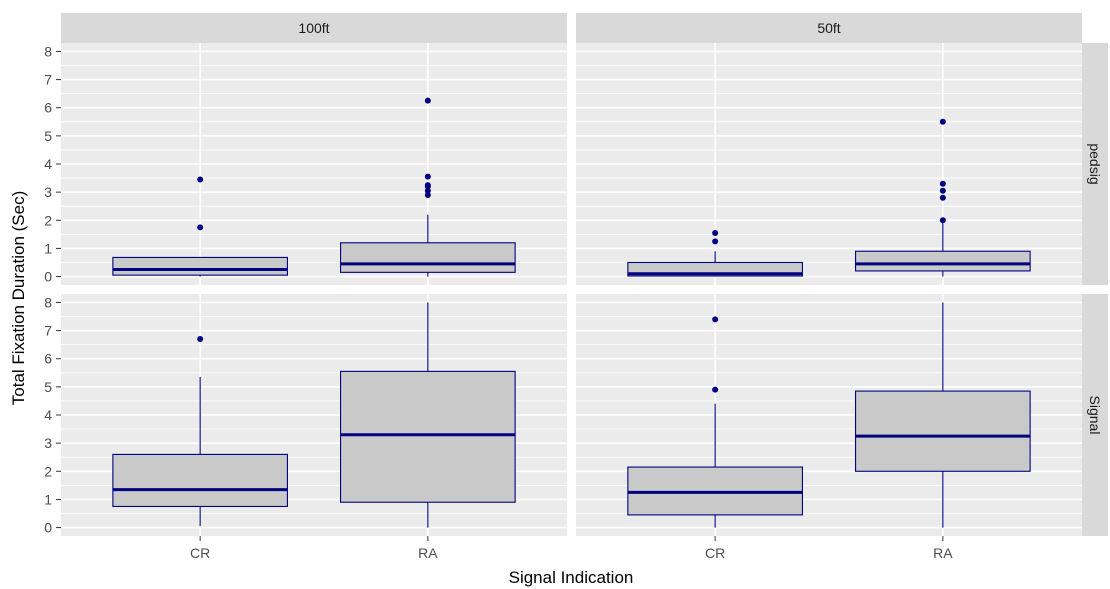  Describe the element at coordinates (715, 422) in the screenshot. I see `boxplot-50ft-Signal-CR` at that location.